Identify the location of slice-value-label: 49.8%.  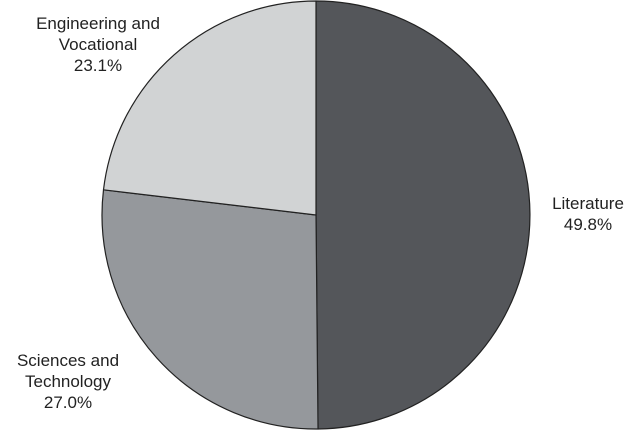
(588, 224).